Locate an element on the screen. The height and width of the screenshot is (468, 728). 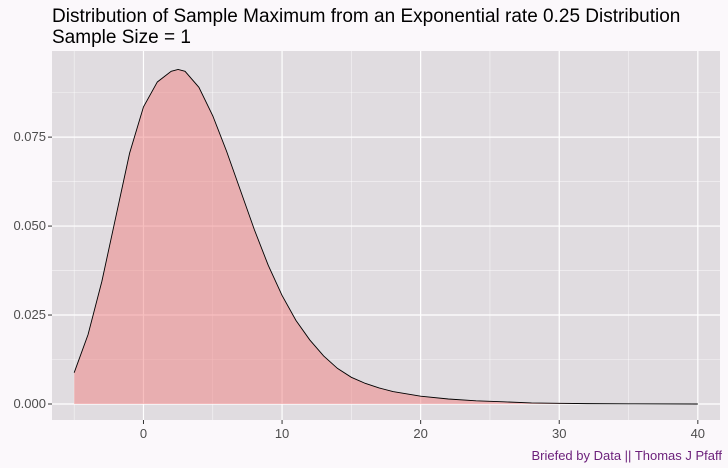
y-tick-label: 0.075 is located at coordinates (29, 136).